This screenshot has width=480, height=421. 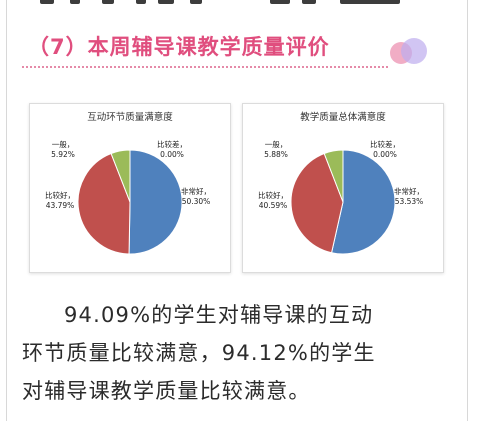 What do you see at coordinates (6, 210) in the screenshot?
I see `frame-border-left` at bounding box center [6, 210].